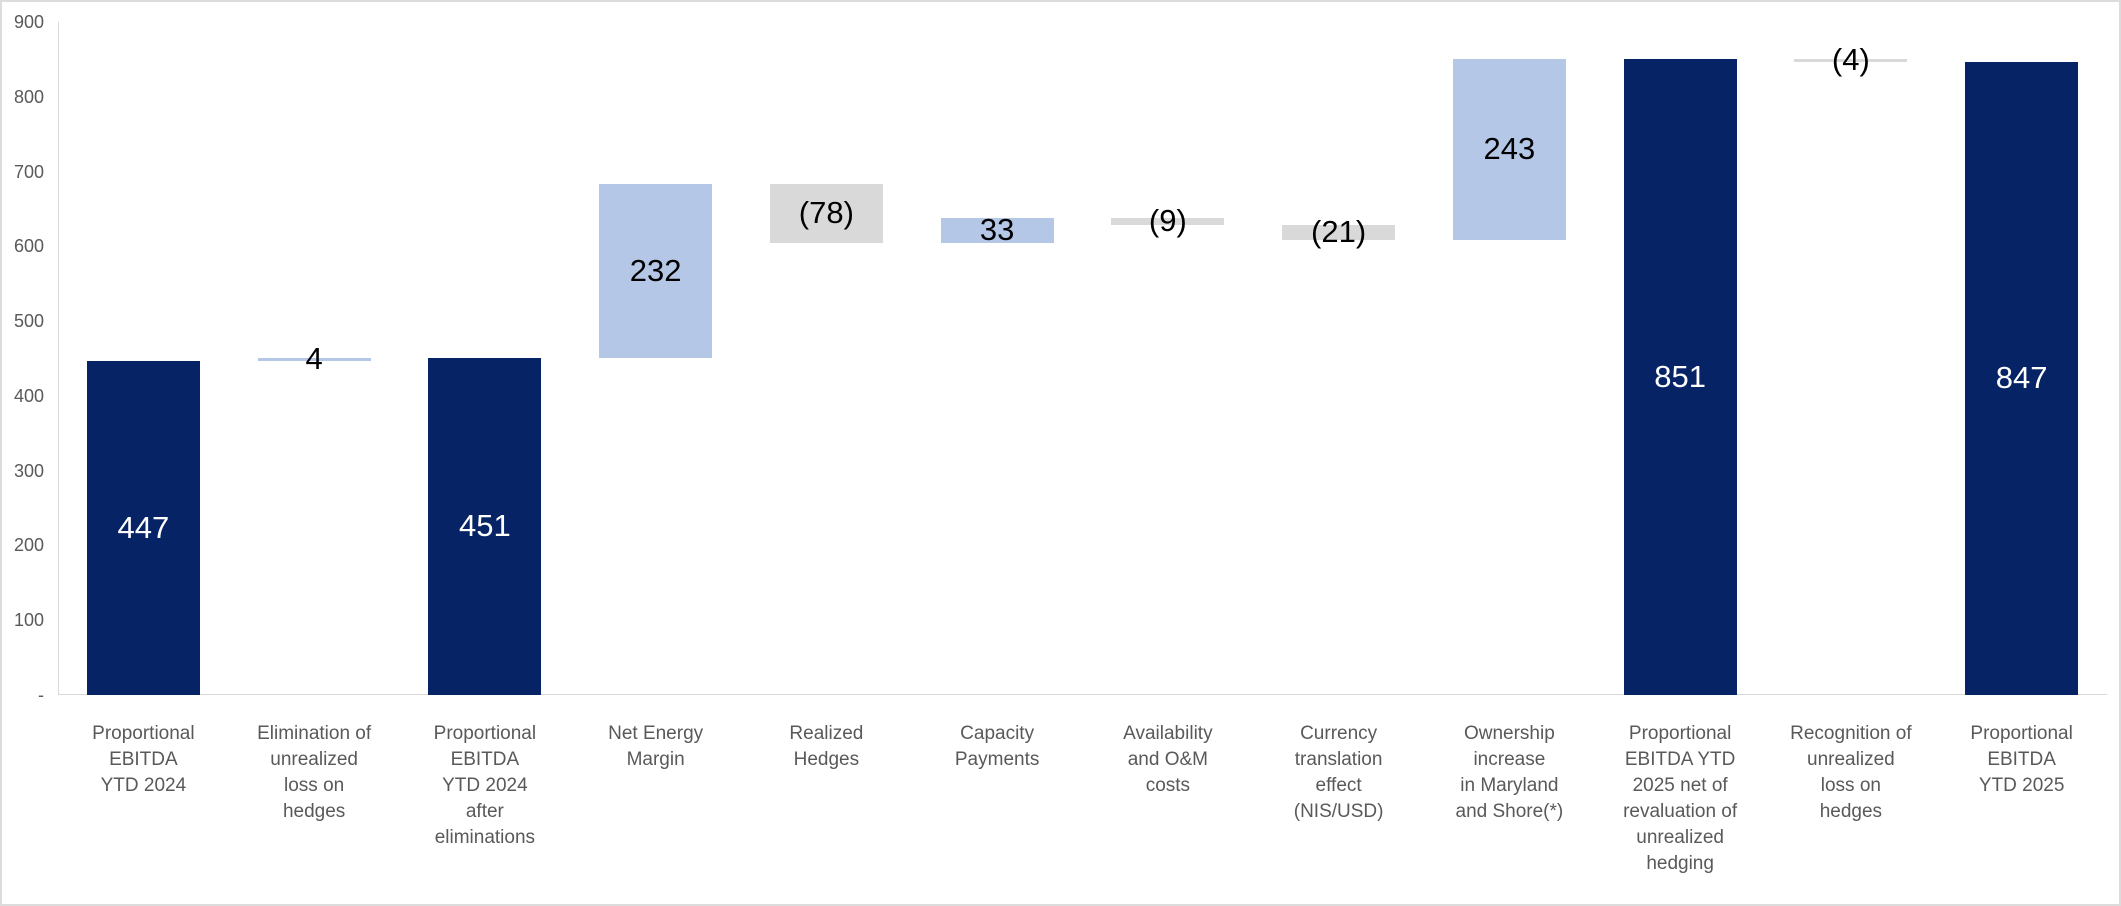  What do you see at coordinates (41, 695) in the screenshot?
I see `y-tick-label: -` at bounding box center [41, 695].